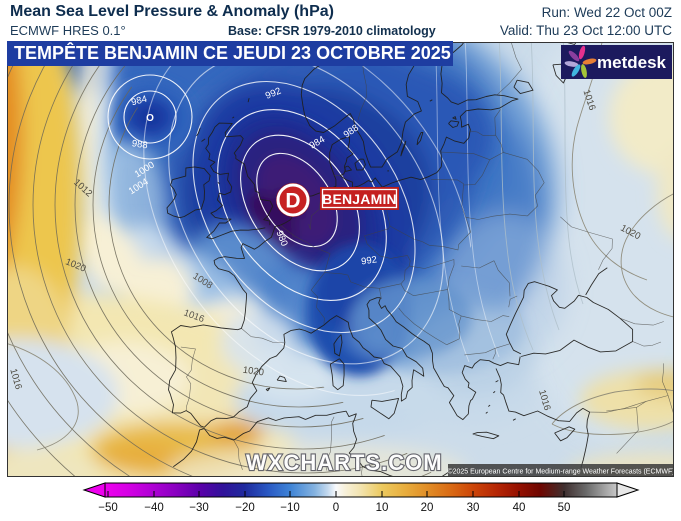 The image size is (681, 521). What do you see at coordinates (150, 118) in the screenshot?
I see `svg-text: O` at bounding box center [150, 118].